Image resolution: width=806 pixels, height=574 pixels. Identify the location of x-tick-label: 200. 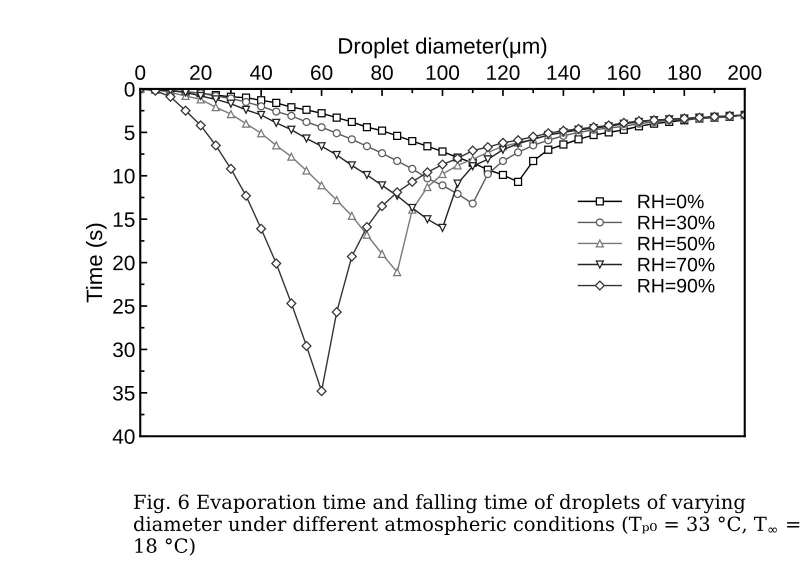
(745, 72).